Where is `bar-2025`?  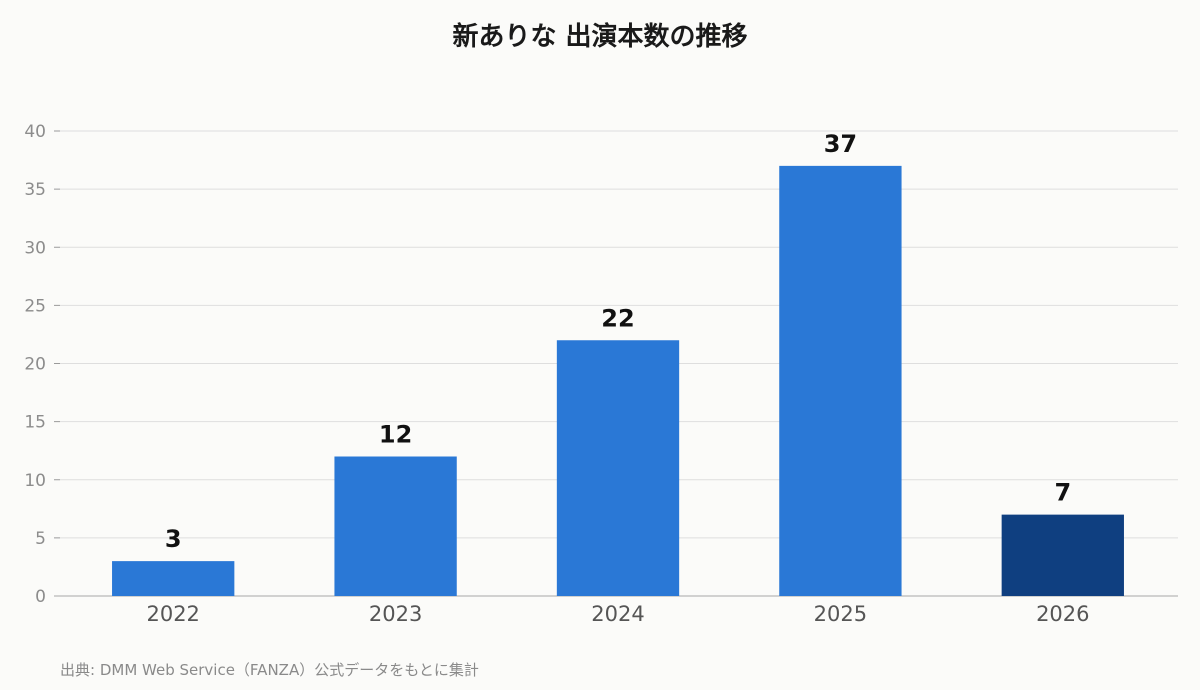 bar-2025 is located at coordinates (840, 380).